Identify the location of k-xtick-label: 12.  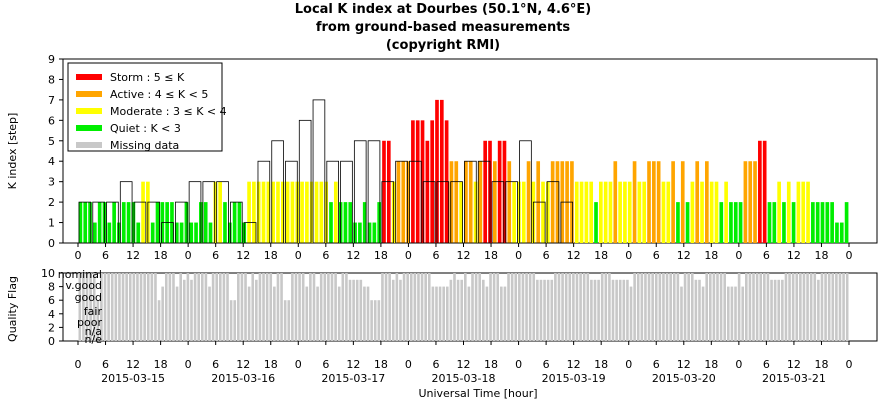
(353, 255).